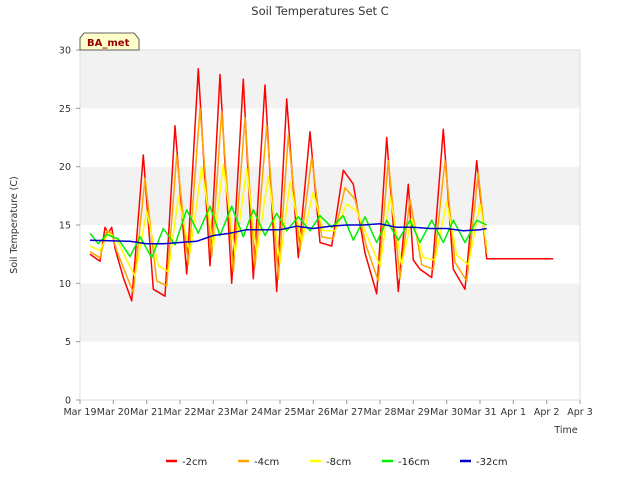 This screenshot has height=480, width=640. Describe the element at coordinates (279, 412) in the screenshot. I see `x-tick-label: Mar 25` at that location.